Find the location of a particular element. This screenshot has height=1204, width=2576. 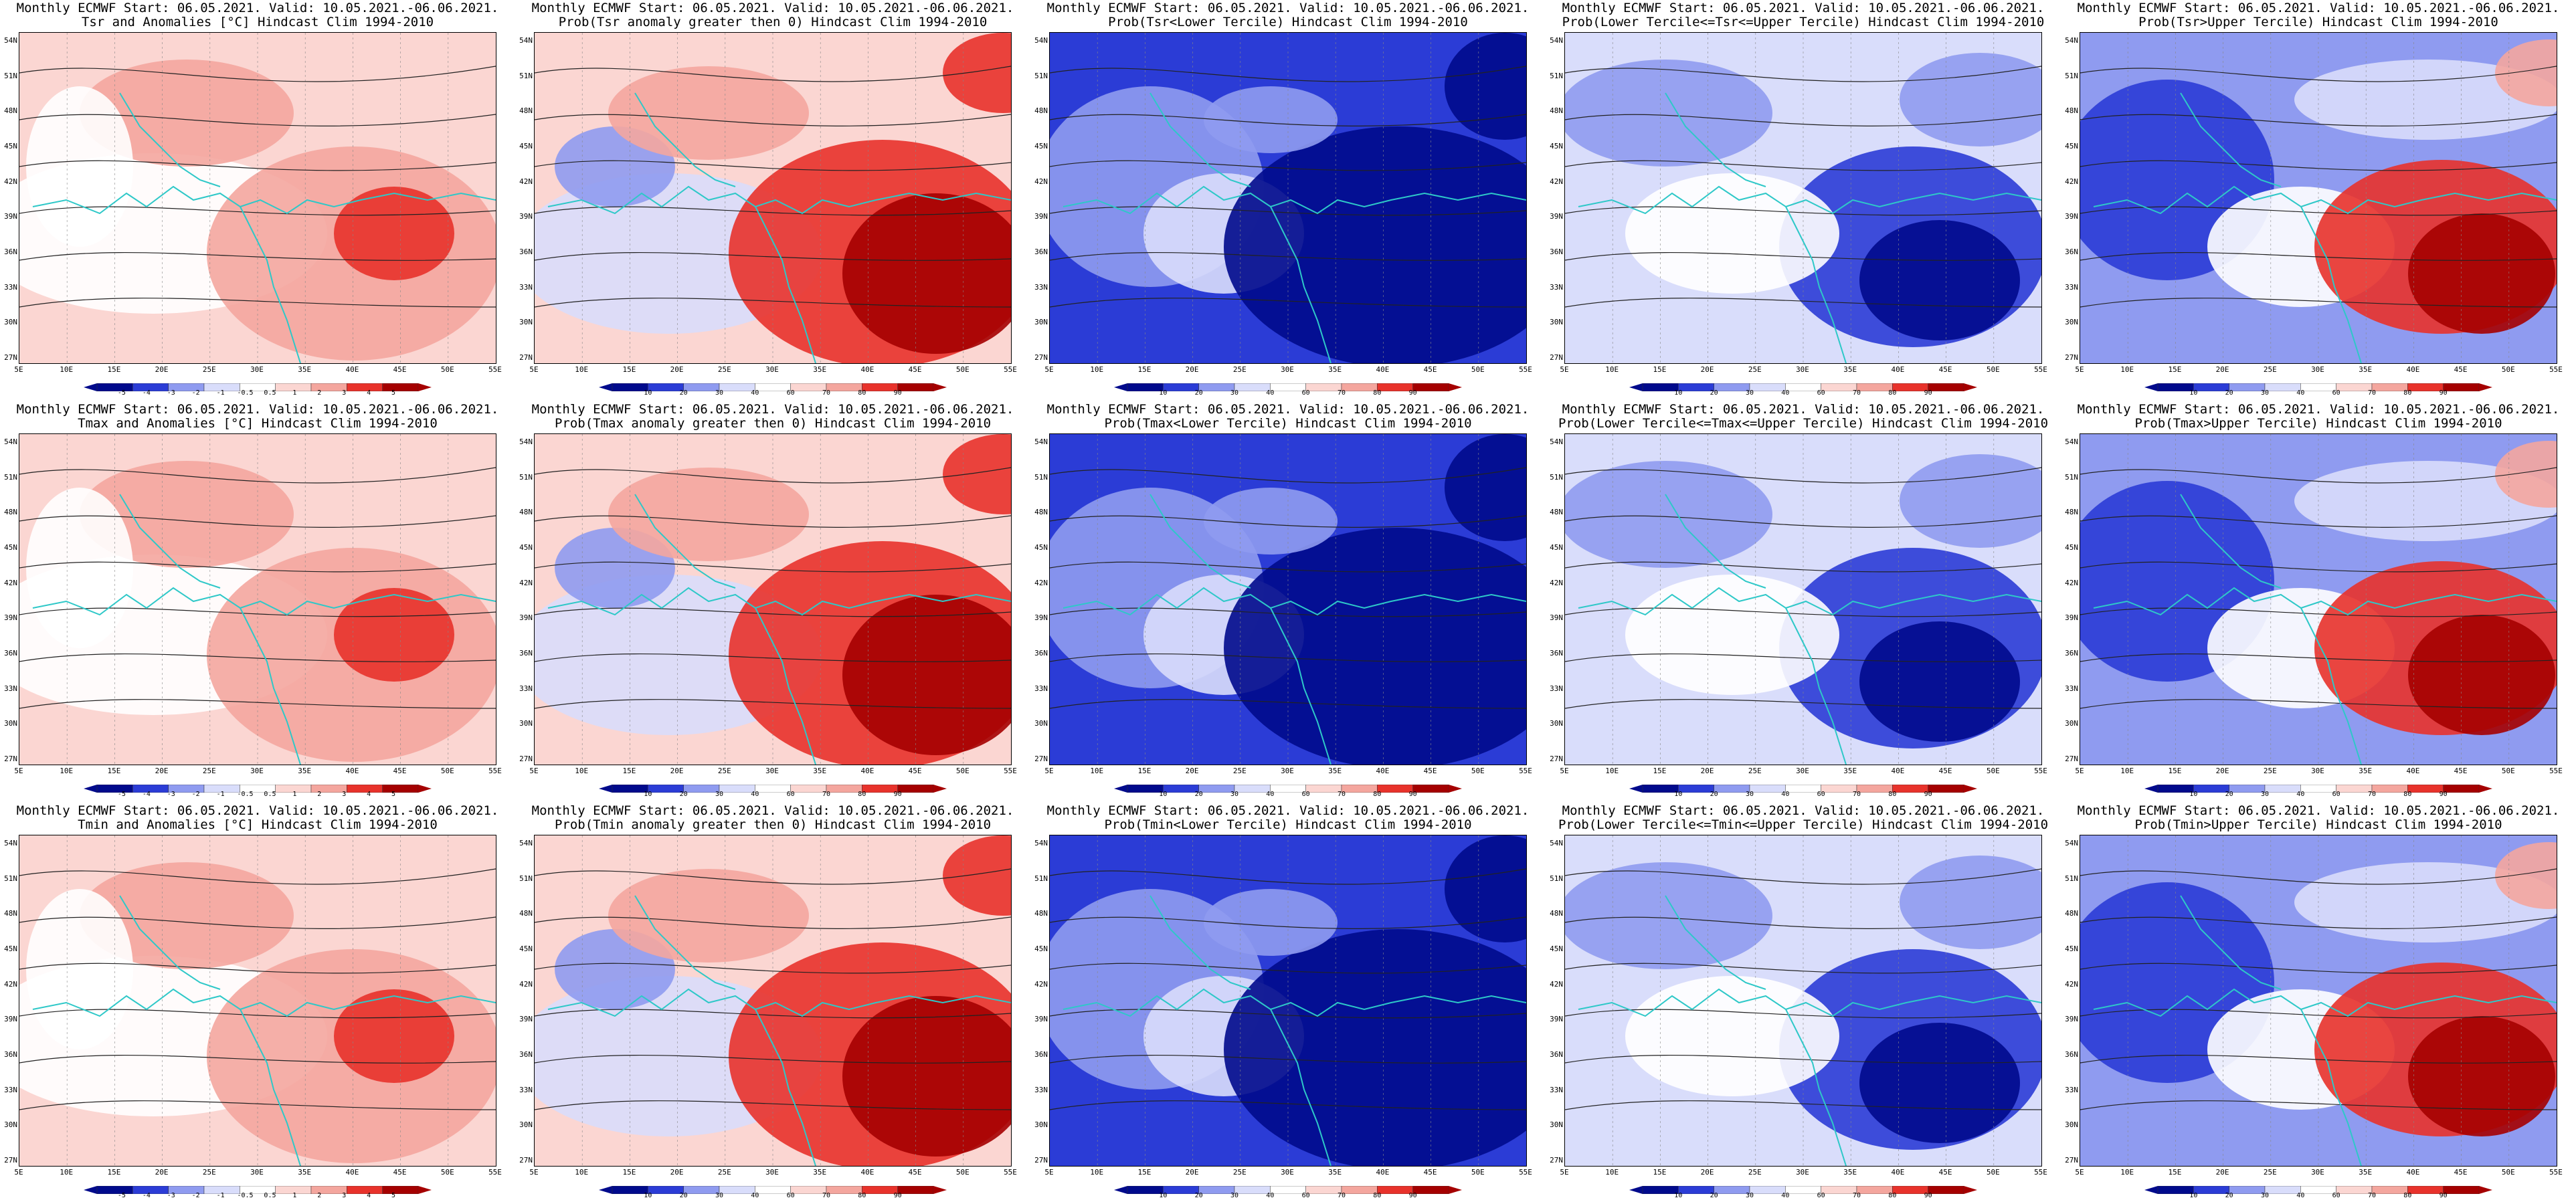

colorbar-tick-label: -0.5 is located at coordinates (245, 1195).